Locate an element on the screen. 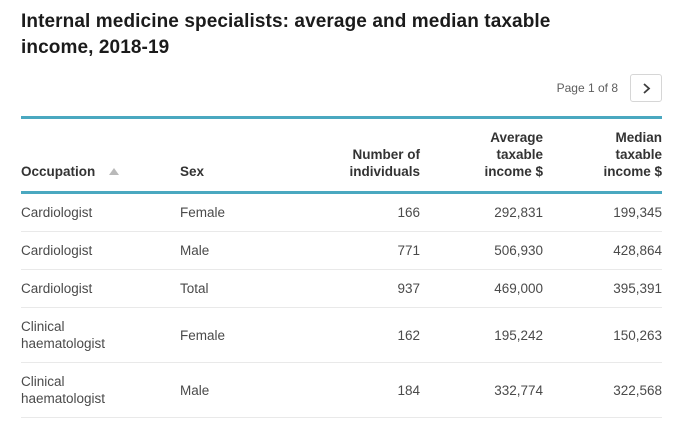 The width and height of the screenshot is (691, 427). column-header-average-income-label: Average taxable income $ is located at coordinates (513, 154).